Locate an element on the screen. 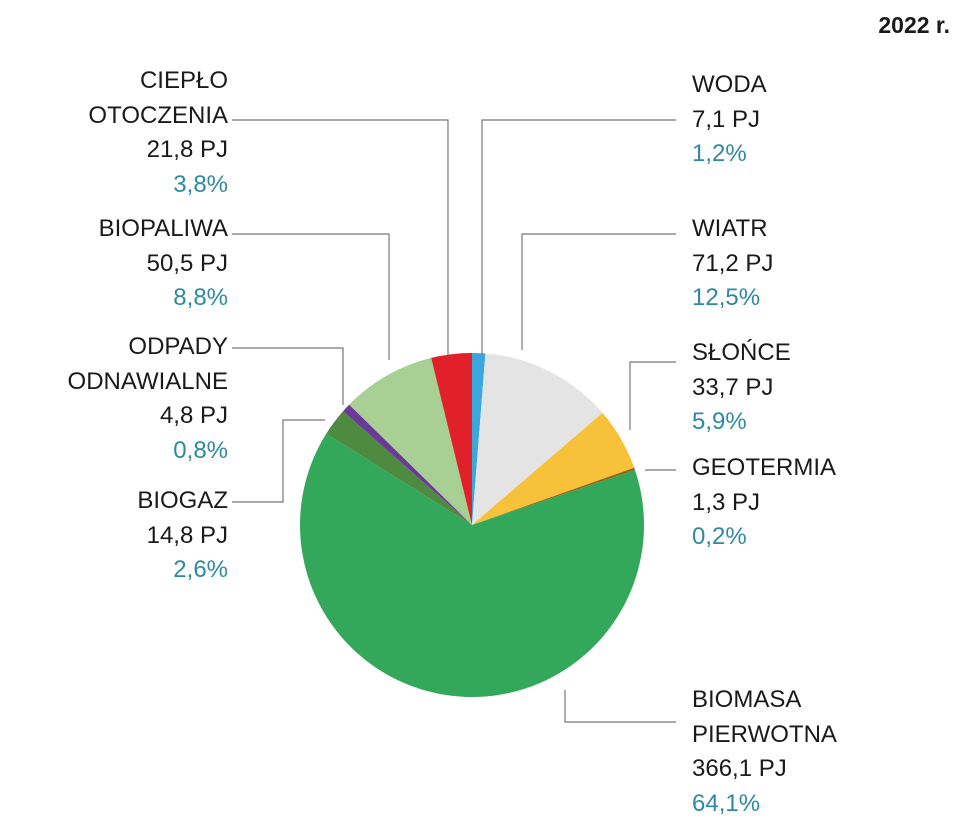  label-value: 366,1 PJ is located at coordinates (739, 768).